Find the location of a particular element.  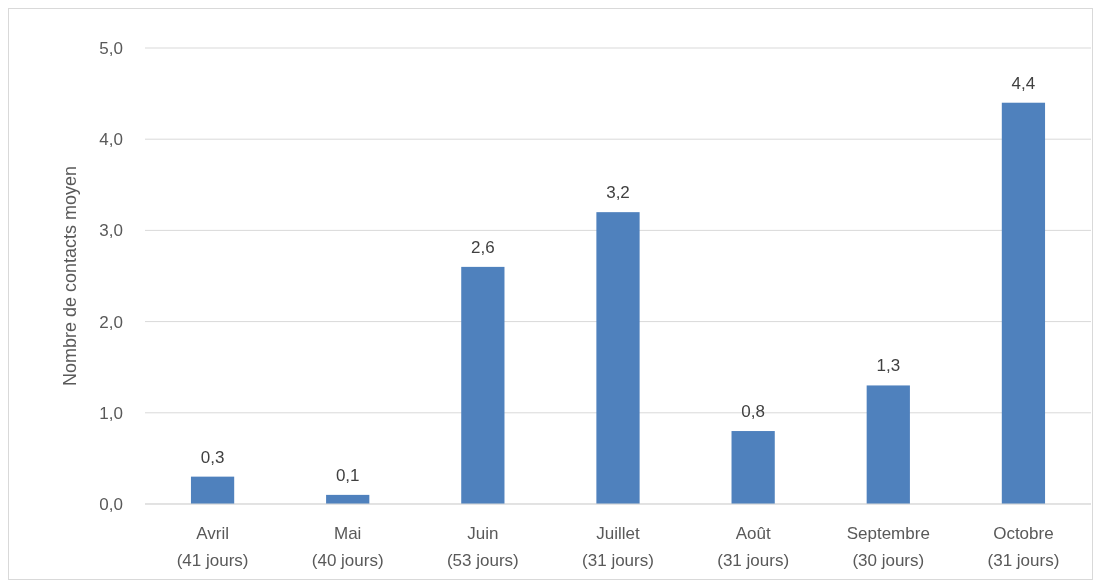

x-tick-label: Septembre (30 jours) is located at coordinates (888, 547).